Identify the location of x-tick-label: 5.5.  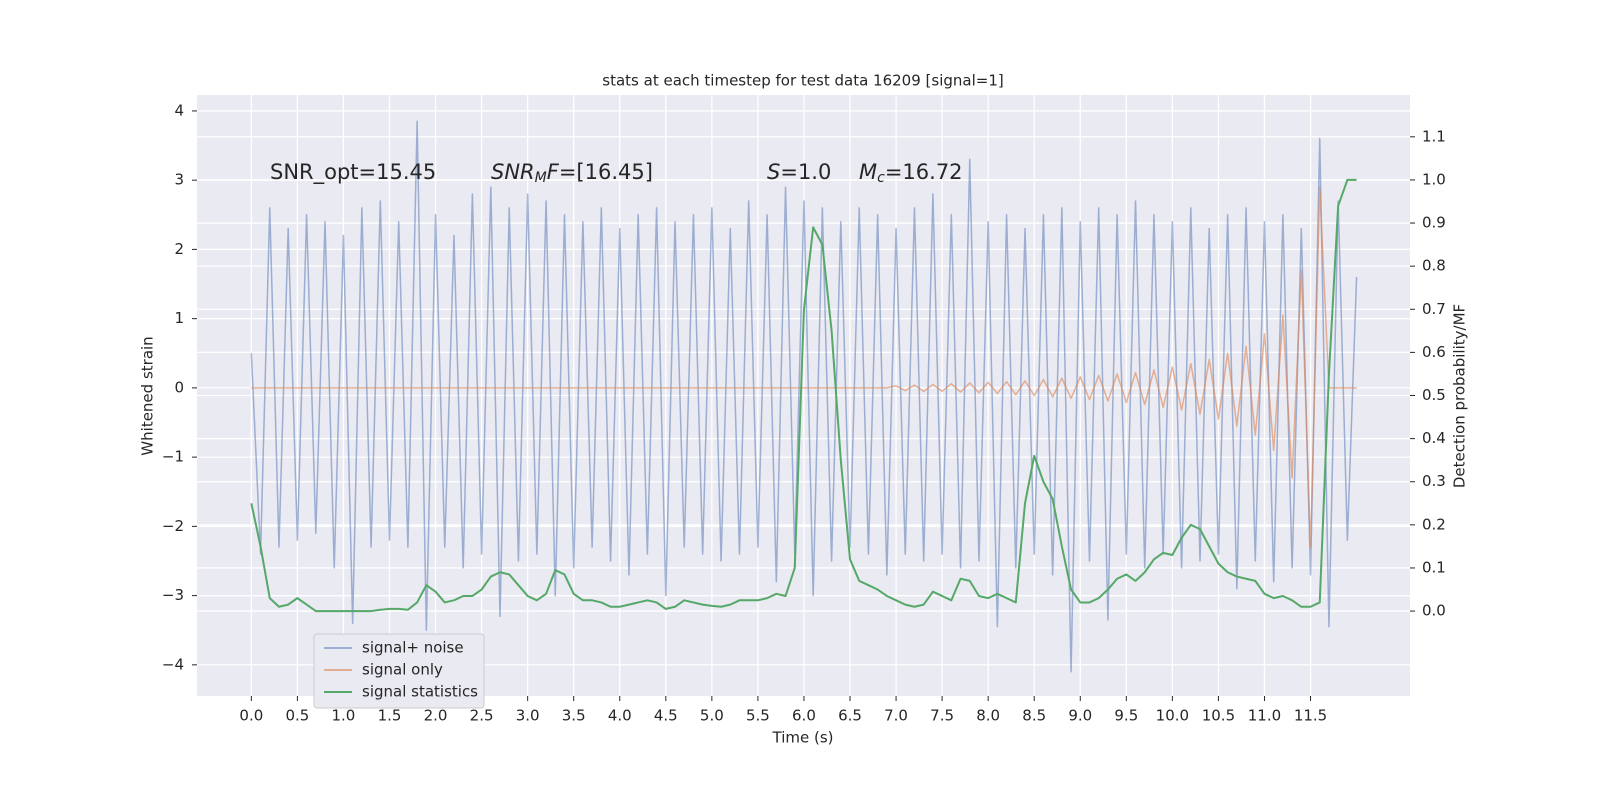
(758, 716).